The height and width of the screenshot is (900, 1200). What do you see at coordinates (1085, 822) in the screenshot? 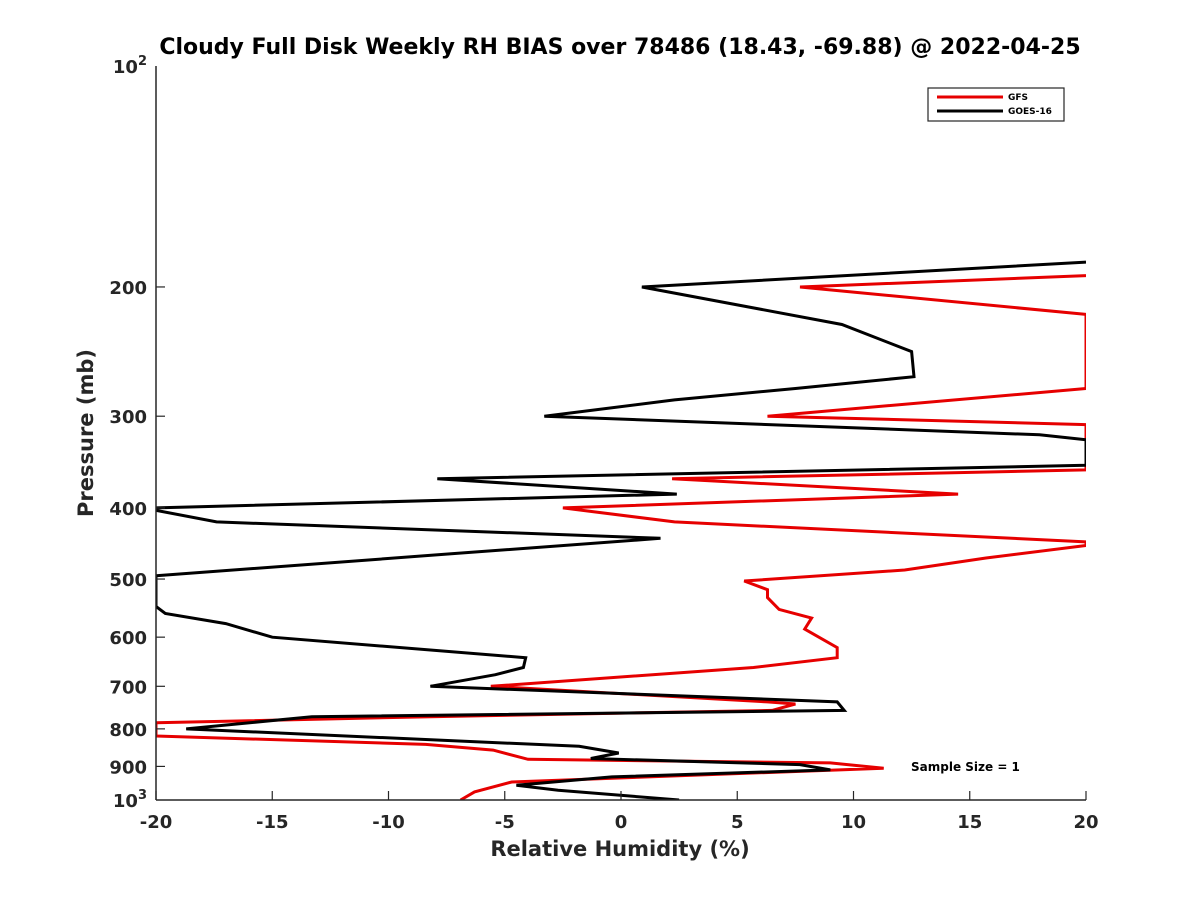
I see `x-tick-label: 20` at bounding box center [1085, 822].